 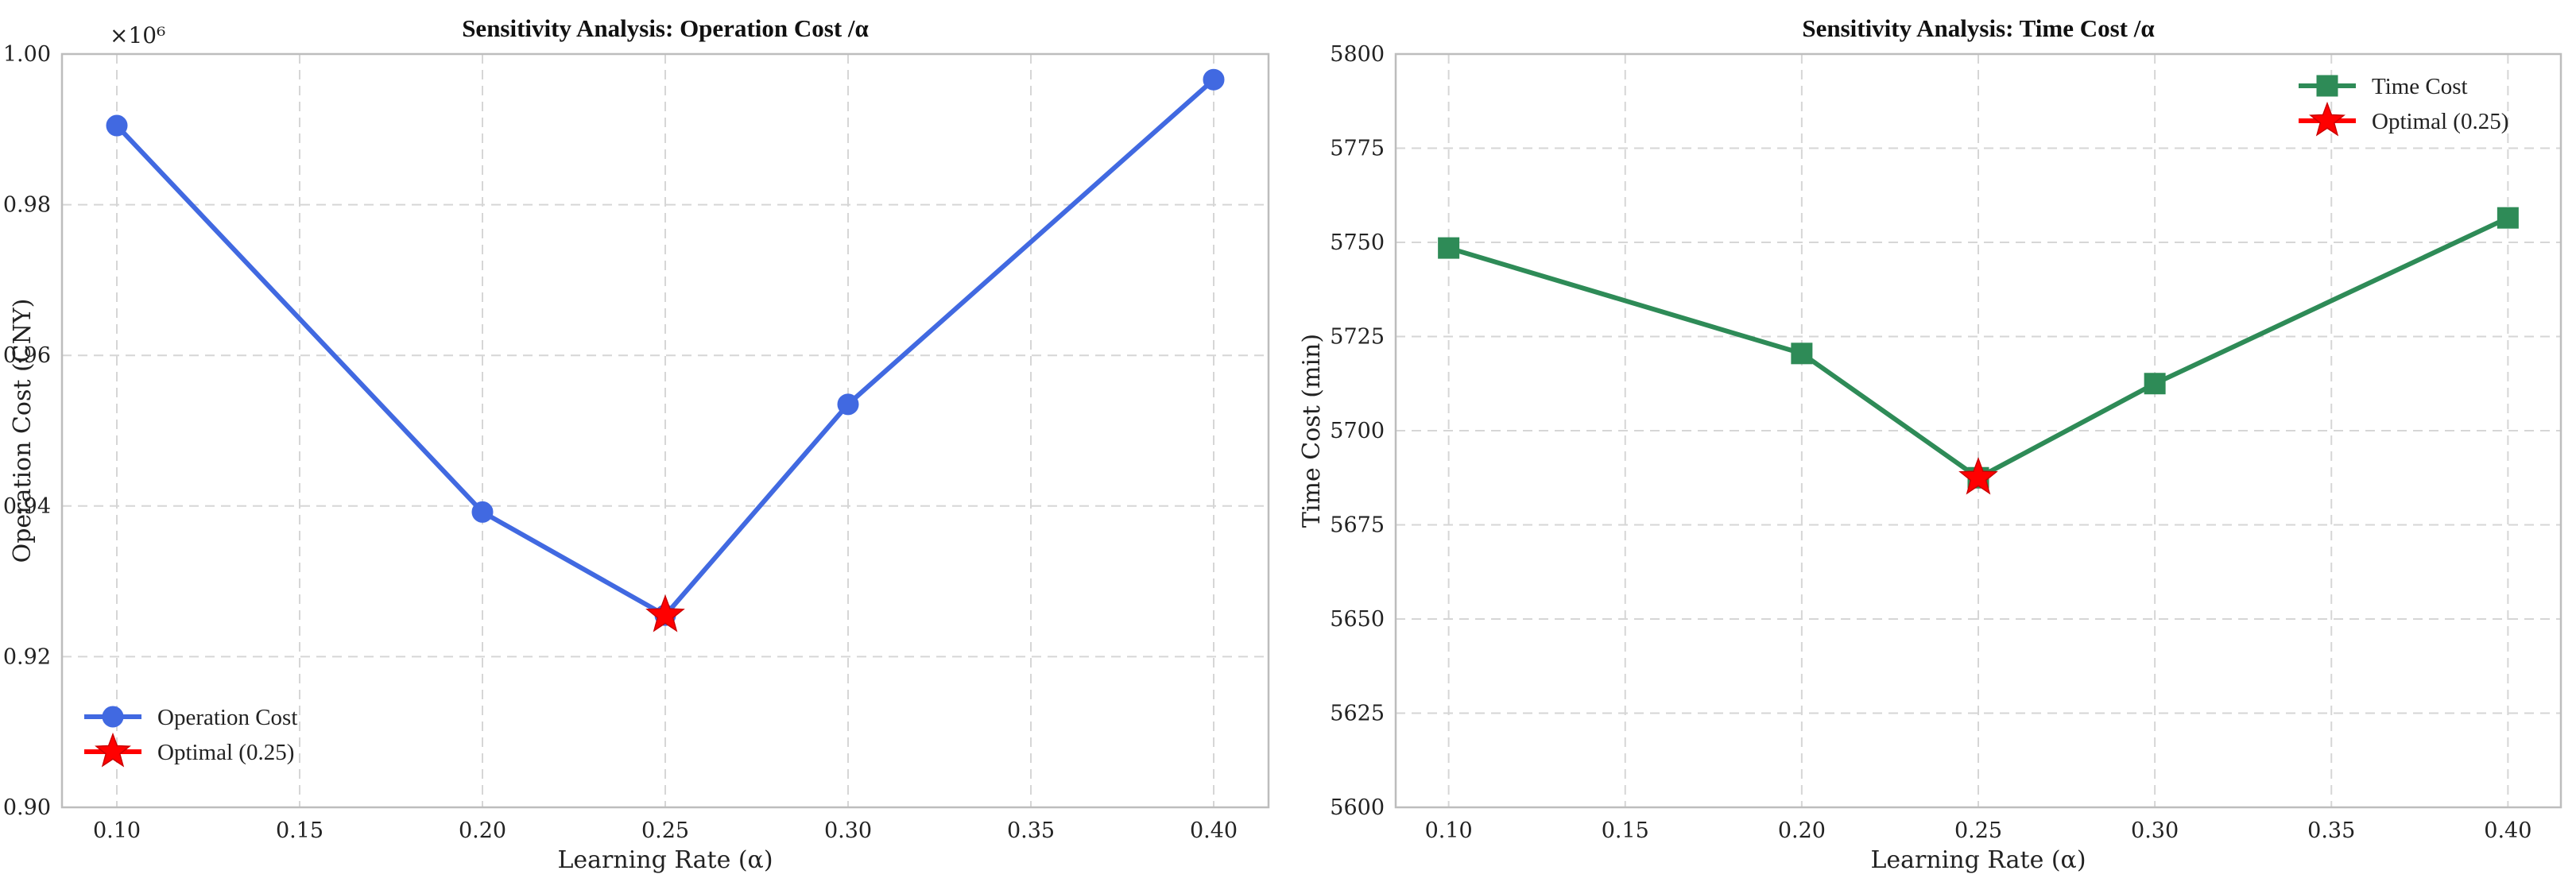 What do you see at coordinates (27, 206) in the screenshot?
I see `y-tick-label: 0.98` at bounding box center [27, 206].